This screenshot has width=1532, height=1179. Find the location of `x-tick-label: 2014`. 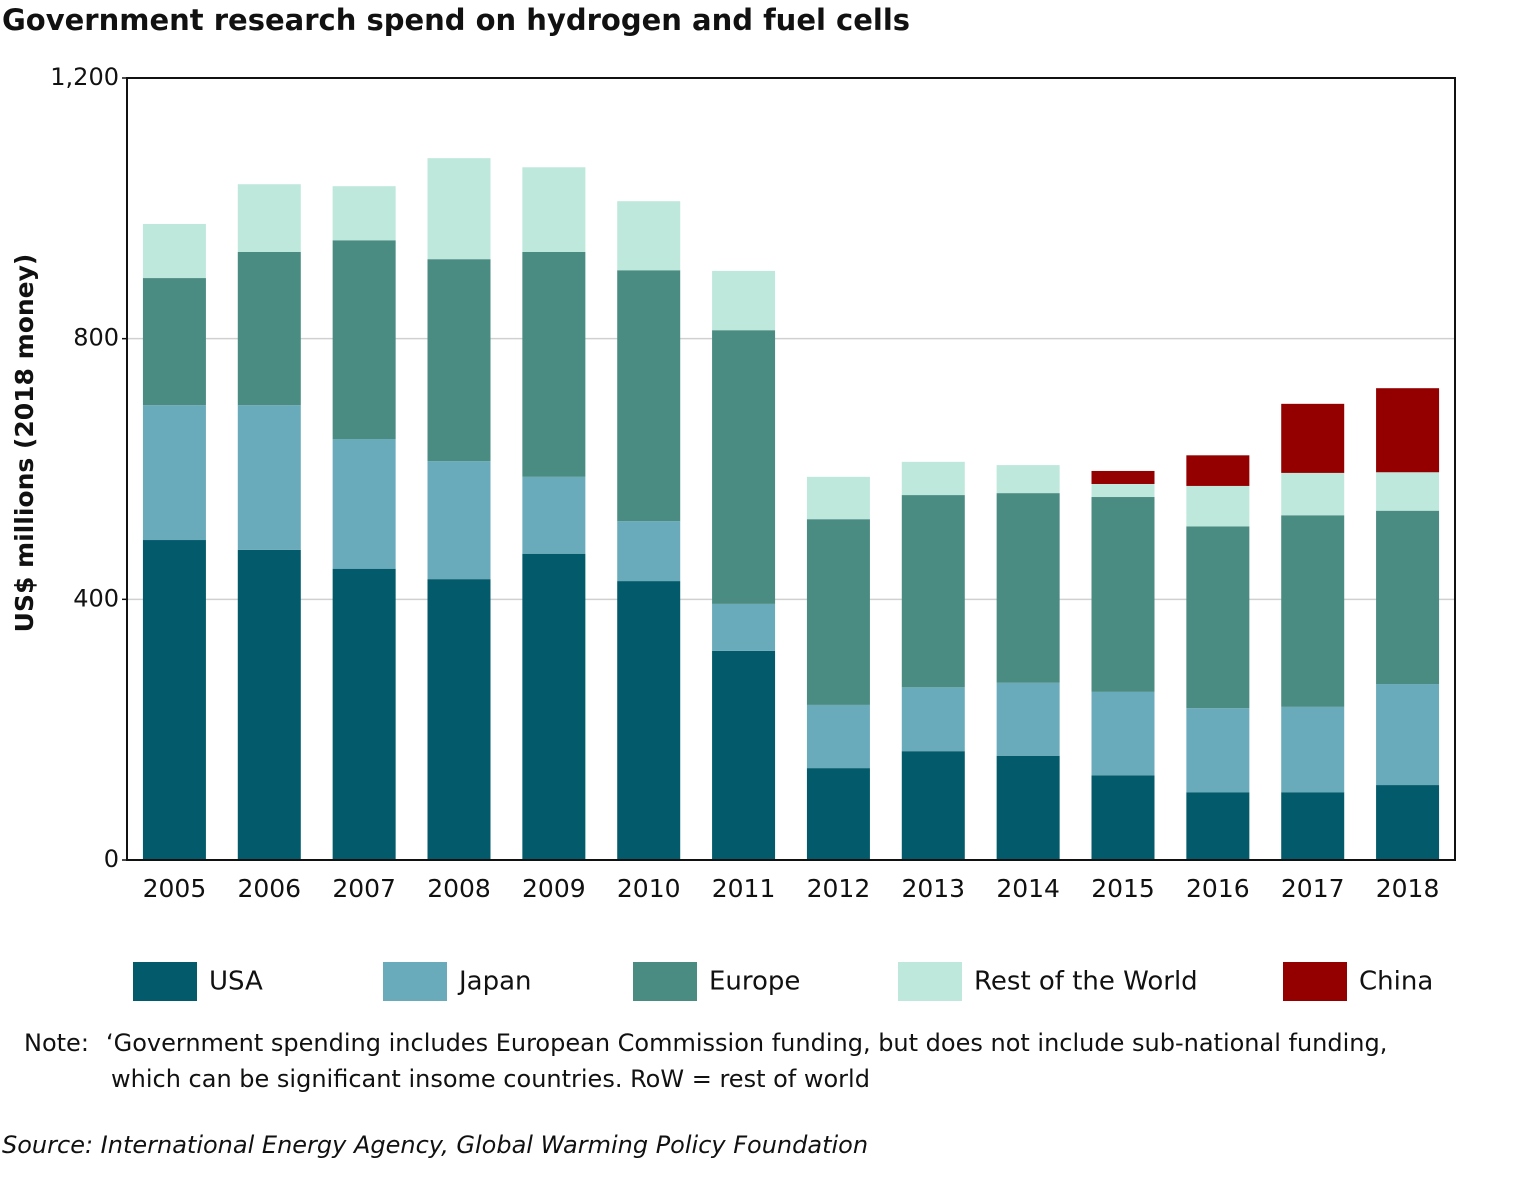

x-tick-label: 2014 is located at coordinates (1028, 888).